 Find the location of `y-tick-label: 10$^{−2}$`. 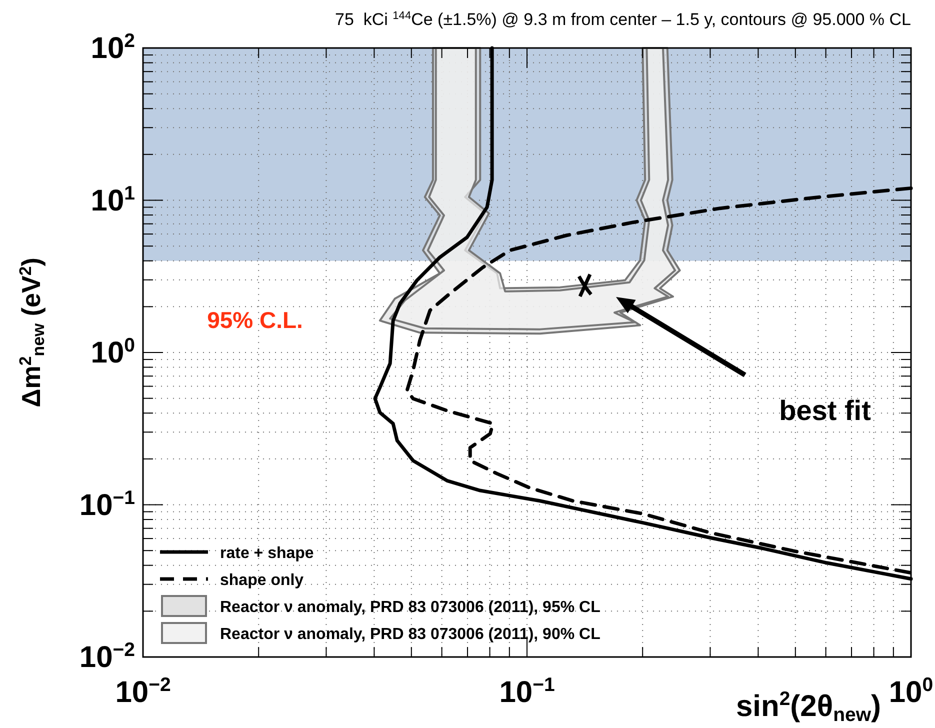

y-tick-label: 10$^{−2}$ is located at coordinates (107, 656).